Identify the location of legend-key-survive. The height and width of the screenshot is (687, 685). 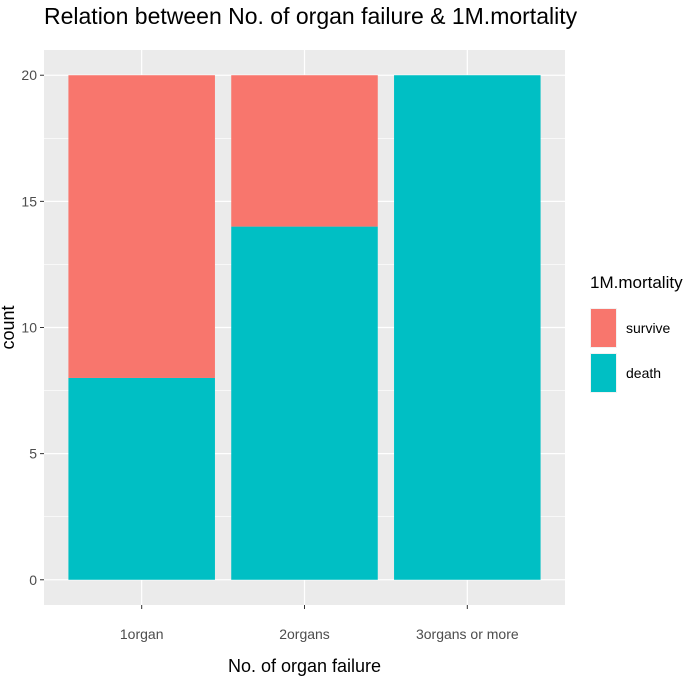
(603, 328).